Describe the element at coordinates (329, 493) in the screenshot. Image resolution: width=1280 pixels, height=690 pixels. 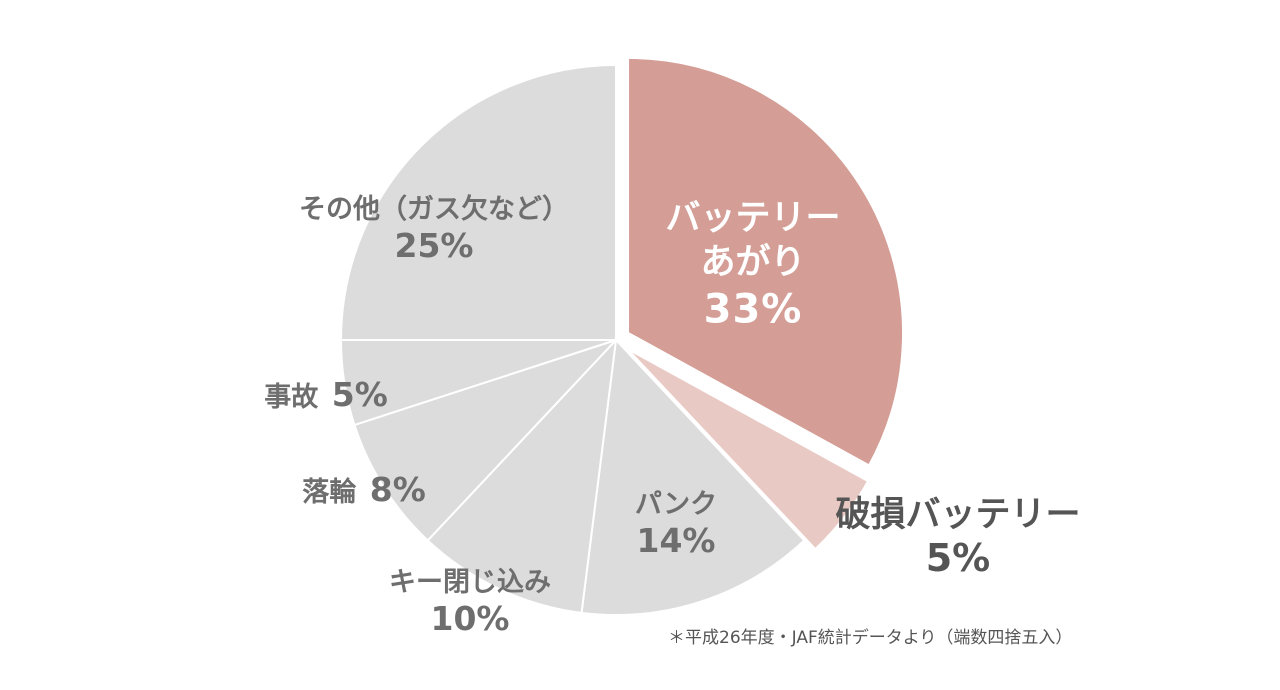
I see `label-wheel-drop-name: 落輪` at that location.